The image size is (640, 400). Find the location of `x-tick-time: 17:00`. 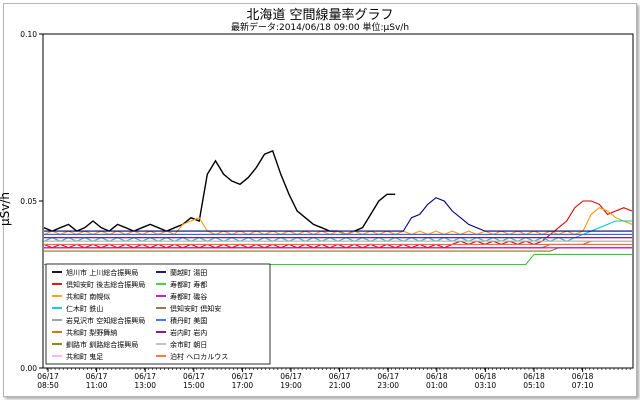

x-tick-time: 17:00 is located at coordinates (243, 385).